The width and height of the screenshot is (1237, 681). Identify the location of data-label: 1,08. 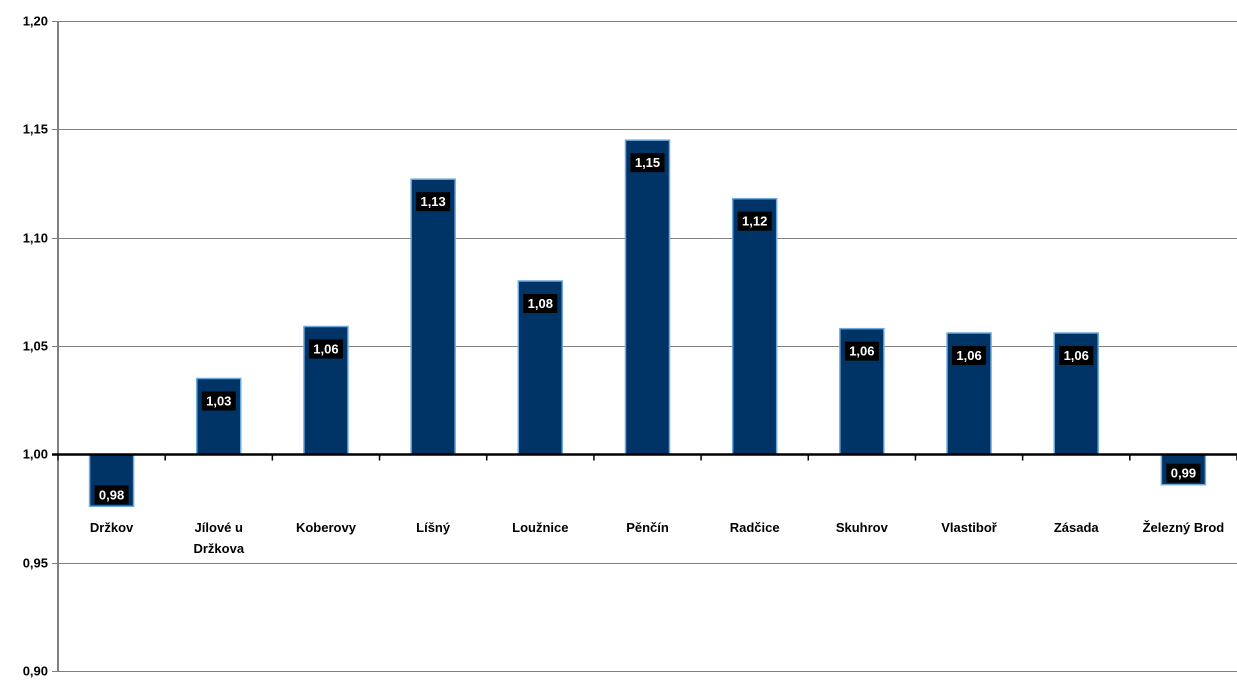
(540, 303).